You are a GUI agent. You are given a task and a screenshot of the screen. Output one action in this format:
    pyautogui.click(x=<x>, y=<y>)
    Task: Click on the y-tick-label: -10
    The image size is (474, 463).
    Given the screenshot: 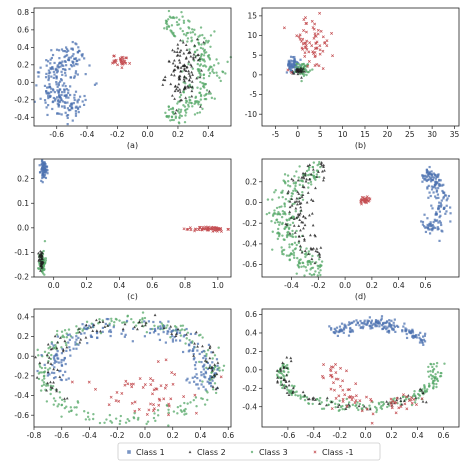 What is the action you would take?
    pyautogui.click(x=251, y=114)
    